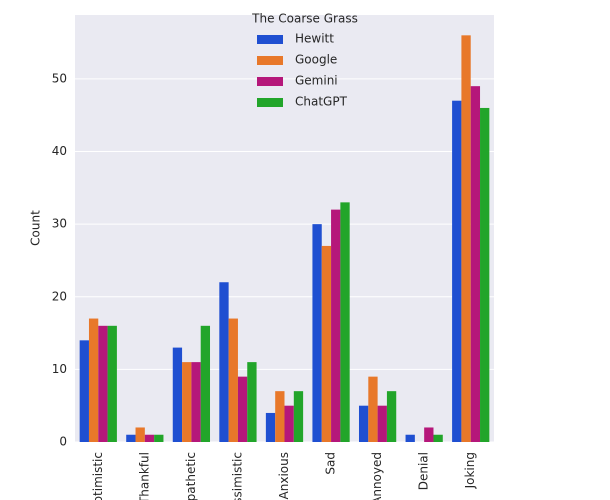 Image resolution: width=610 pixels, height=500 pixels. I want to click on x-tick-label: Empathetic, so click(191, 476).